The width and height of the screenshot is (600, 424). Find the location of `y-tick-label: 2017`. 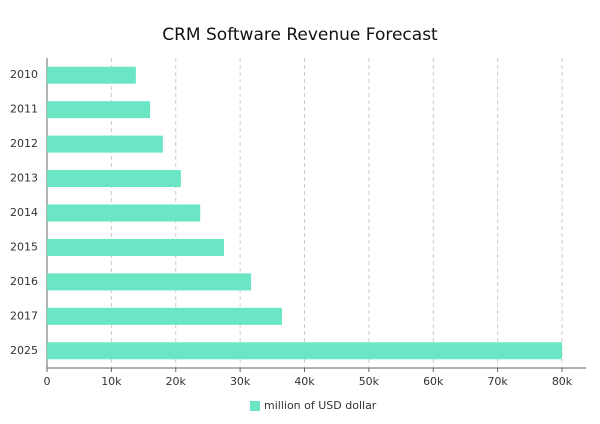

y-tick-label: 2017 is located at coordinates (24, 315).